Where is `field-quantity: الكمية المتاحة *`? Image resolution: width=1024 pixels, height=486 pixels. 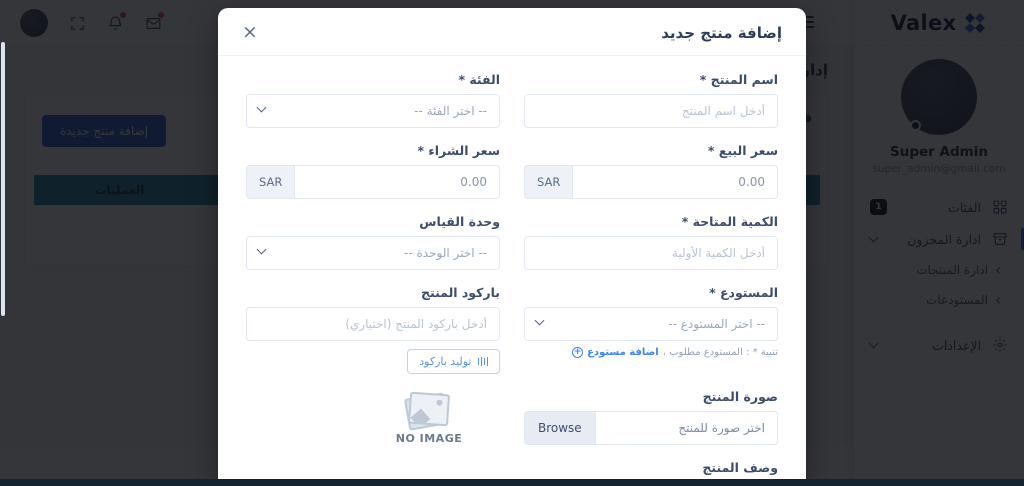 field-quantity: الكمية المتاحة * is located at coordinates (651, 242).